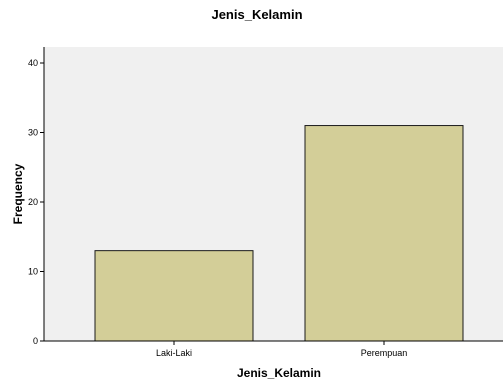 This screenshot has width=503, height=382. Describe the element at coordinates (33, 63) in the screenshot. I see `y-tick-label: 40` at that location.